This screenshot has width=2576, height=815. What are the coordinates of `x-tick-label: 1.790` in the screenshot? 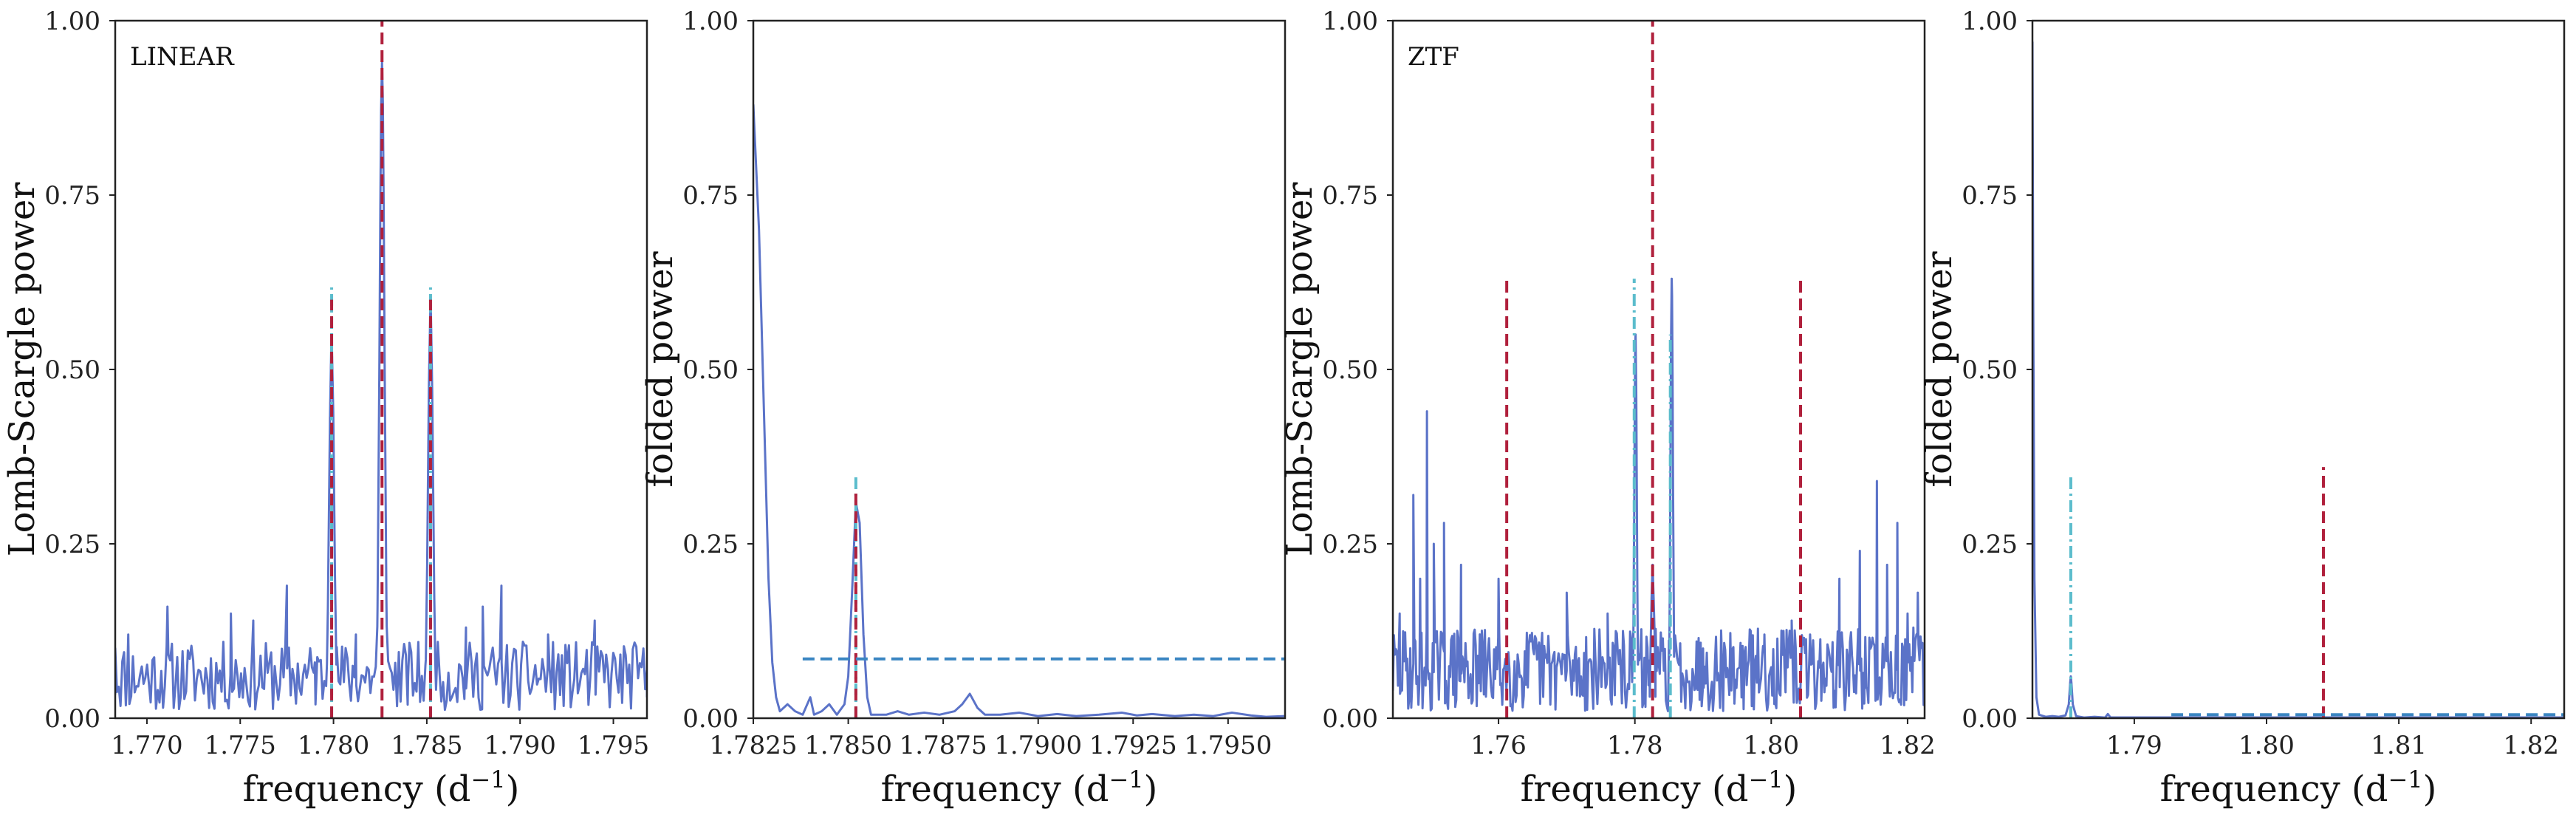 It's located at (520, 745).